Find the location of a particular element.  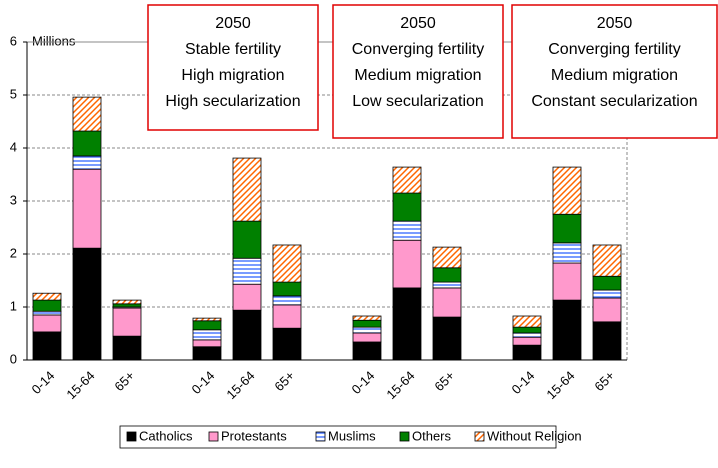

y-tick-label: 6 is located at coordinates (13, 40).